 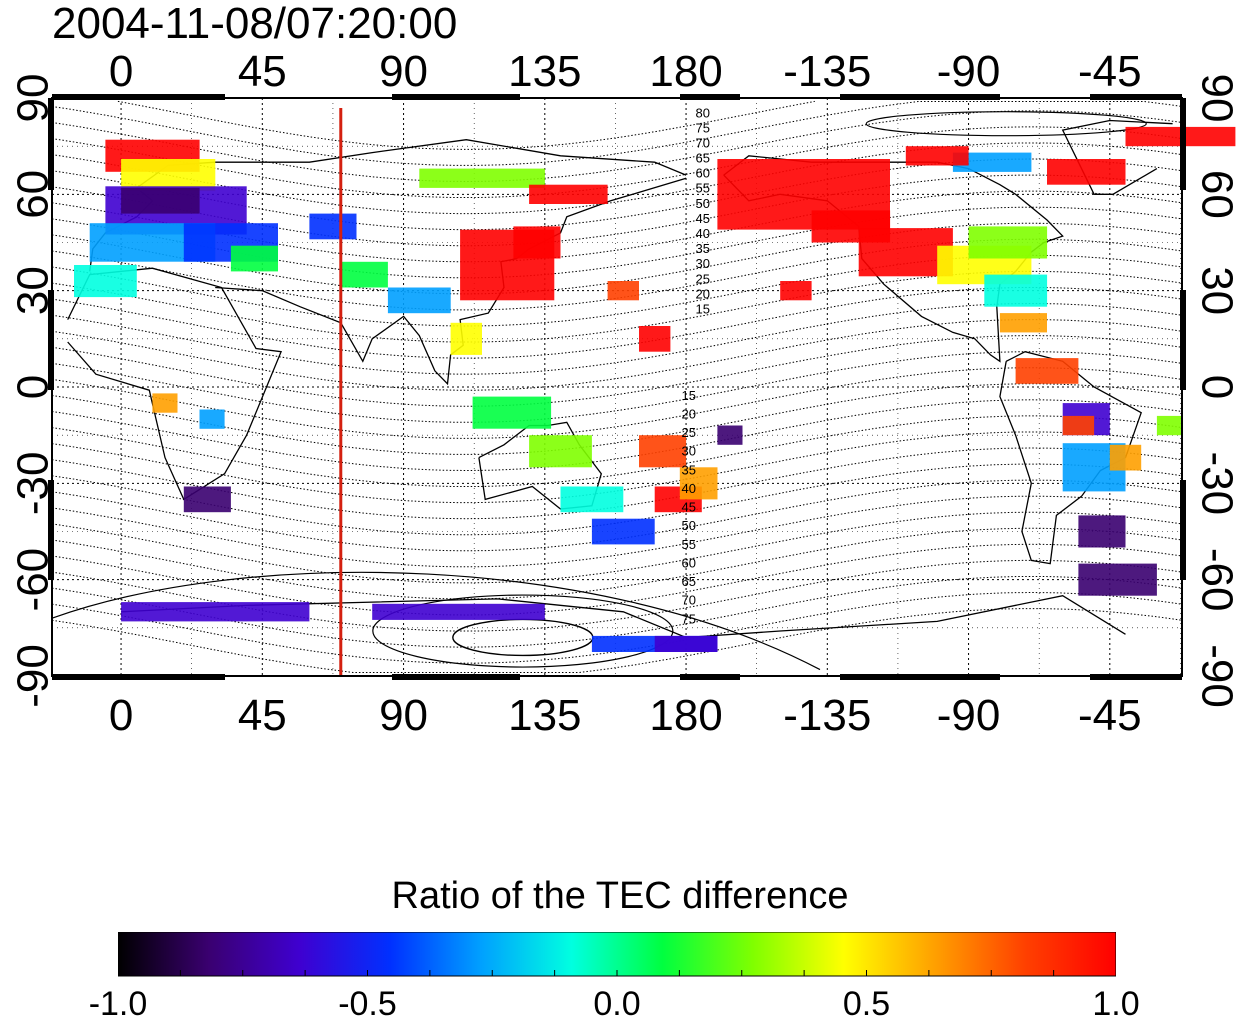 I want to click on contour-label: 80, so click(x=702, y=112).